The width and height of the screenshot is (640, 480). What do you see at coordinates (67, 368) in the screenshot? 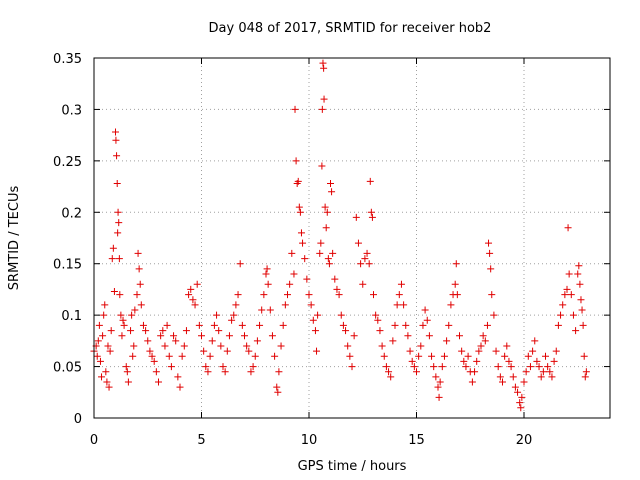
I see `y-tick-label: 0.05` at bounding box center [67, 368].